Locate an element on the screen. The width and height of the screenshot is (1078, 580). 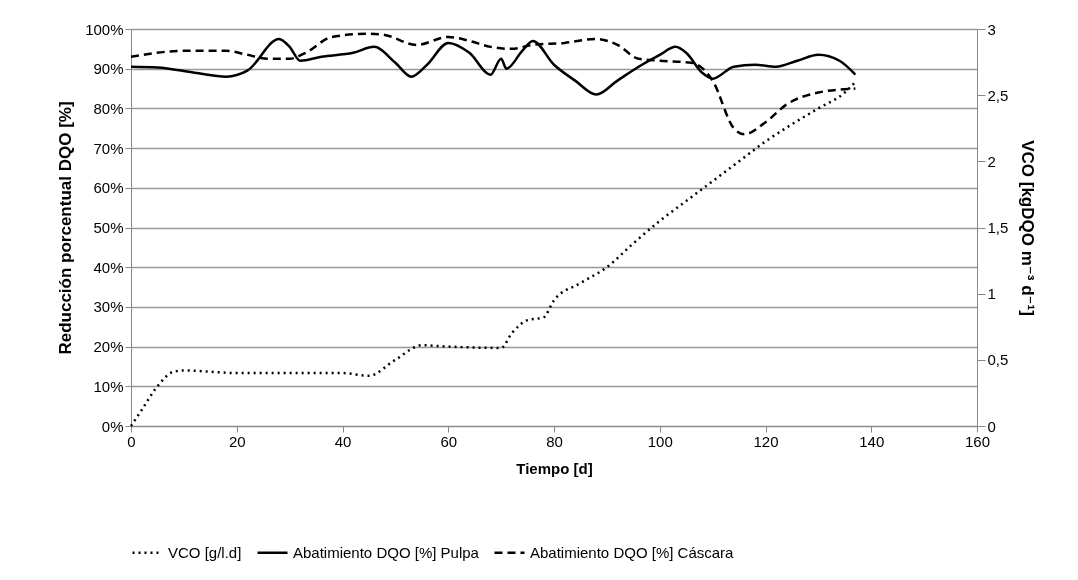
x-tick-label: 20 is located at coordinates (237, 441).